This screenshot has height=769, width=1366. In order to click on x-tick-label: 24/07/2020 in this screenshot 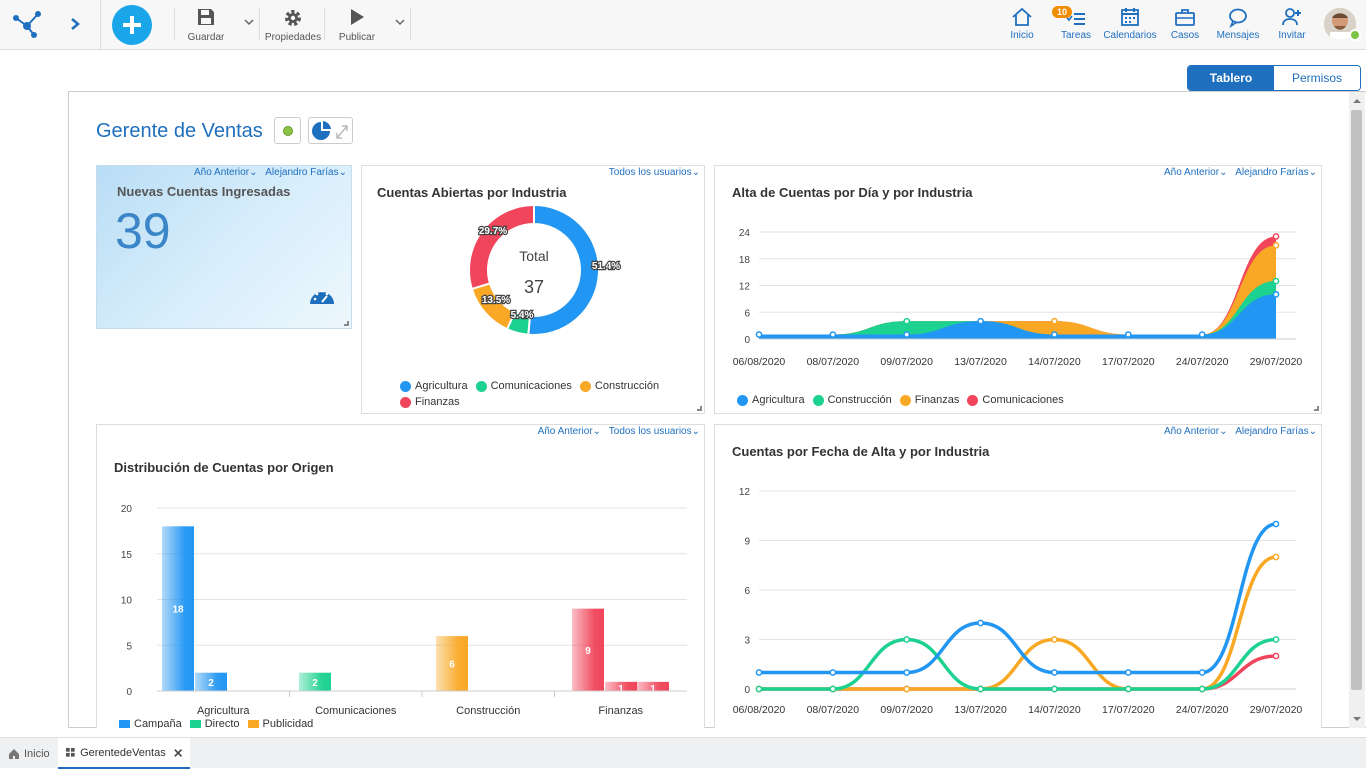, I will do `click(1202, 710)`.